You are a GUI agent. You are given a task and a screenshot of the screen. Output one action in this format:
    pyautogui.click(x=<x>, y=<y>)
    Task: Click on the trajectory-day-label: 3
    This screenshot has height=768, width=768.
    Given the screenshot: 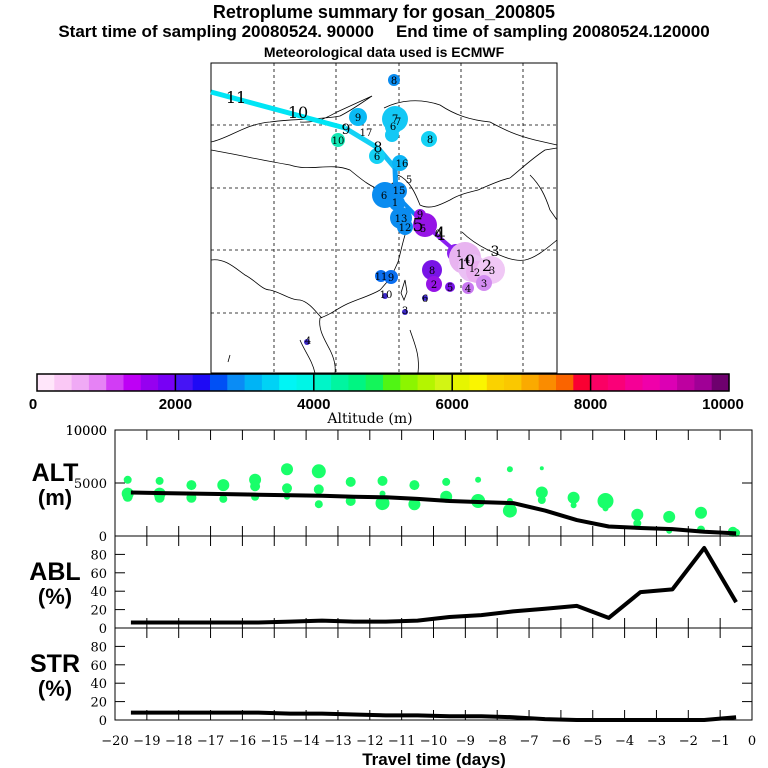 What is the action you would take?
    pyautogui.click(x=495, y=252)
    